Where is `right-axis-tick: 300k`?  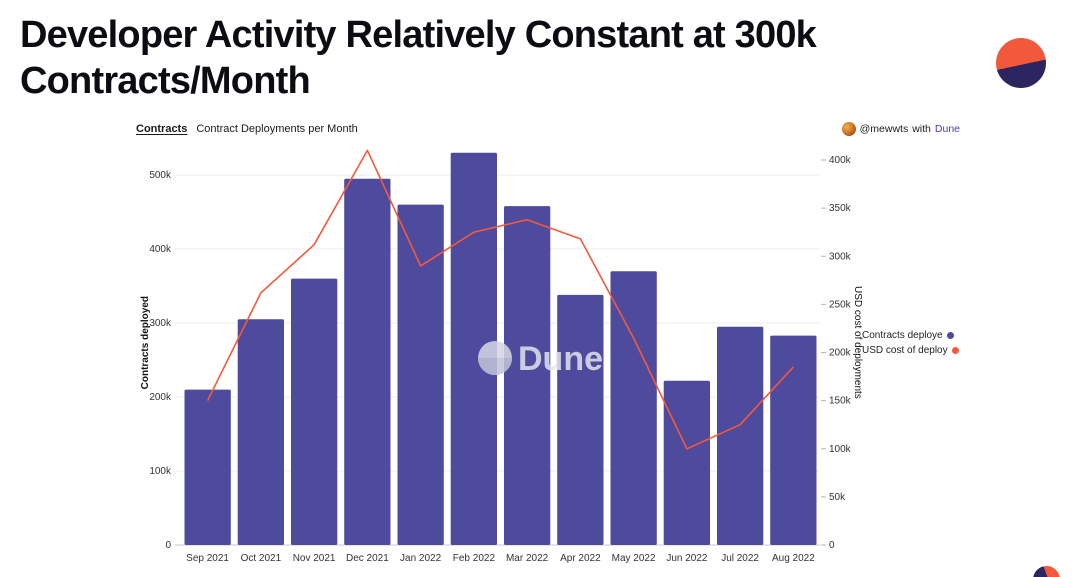
right-axis-tick: 300k is located at coordinates (840, 256).